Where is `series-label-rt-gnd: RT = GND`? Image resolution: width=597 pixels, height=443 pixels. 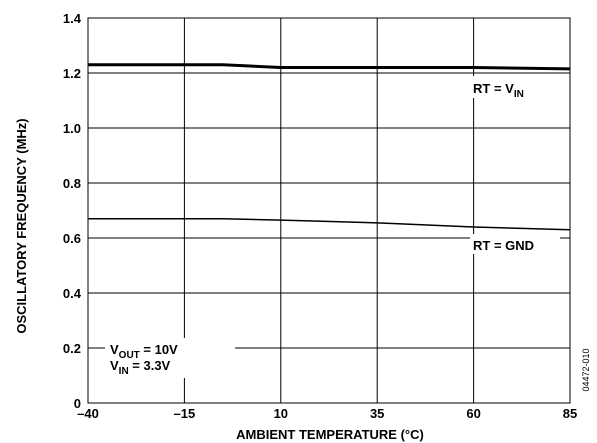 series-label-rt-gnd: RT = GND is located at coordinates (503, 245).